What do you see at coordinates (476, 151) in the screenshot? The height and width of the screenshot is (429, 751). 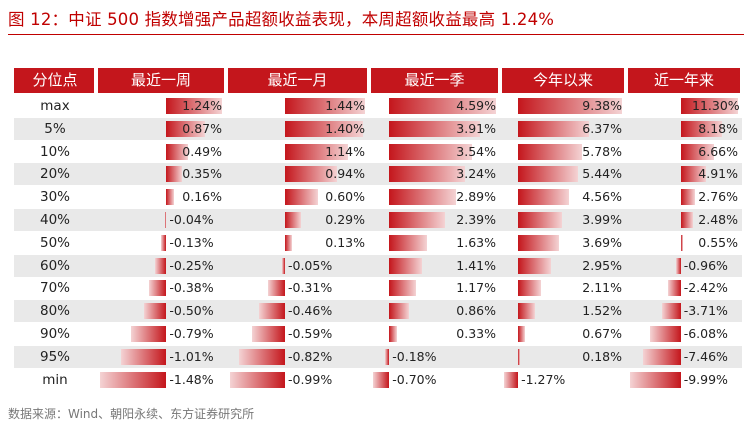 I see `data-value: 3.54%` at bounding box center [476, 151].